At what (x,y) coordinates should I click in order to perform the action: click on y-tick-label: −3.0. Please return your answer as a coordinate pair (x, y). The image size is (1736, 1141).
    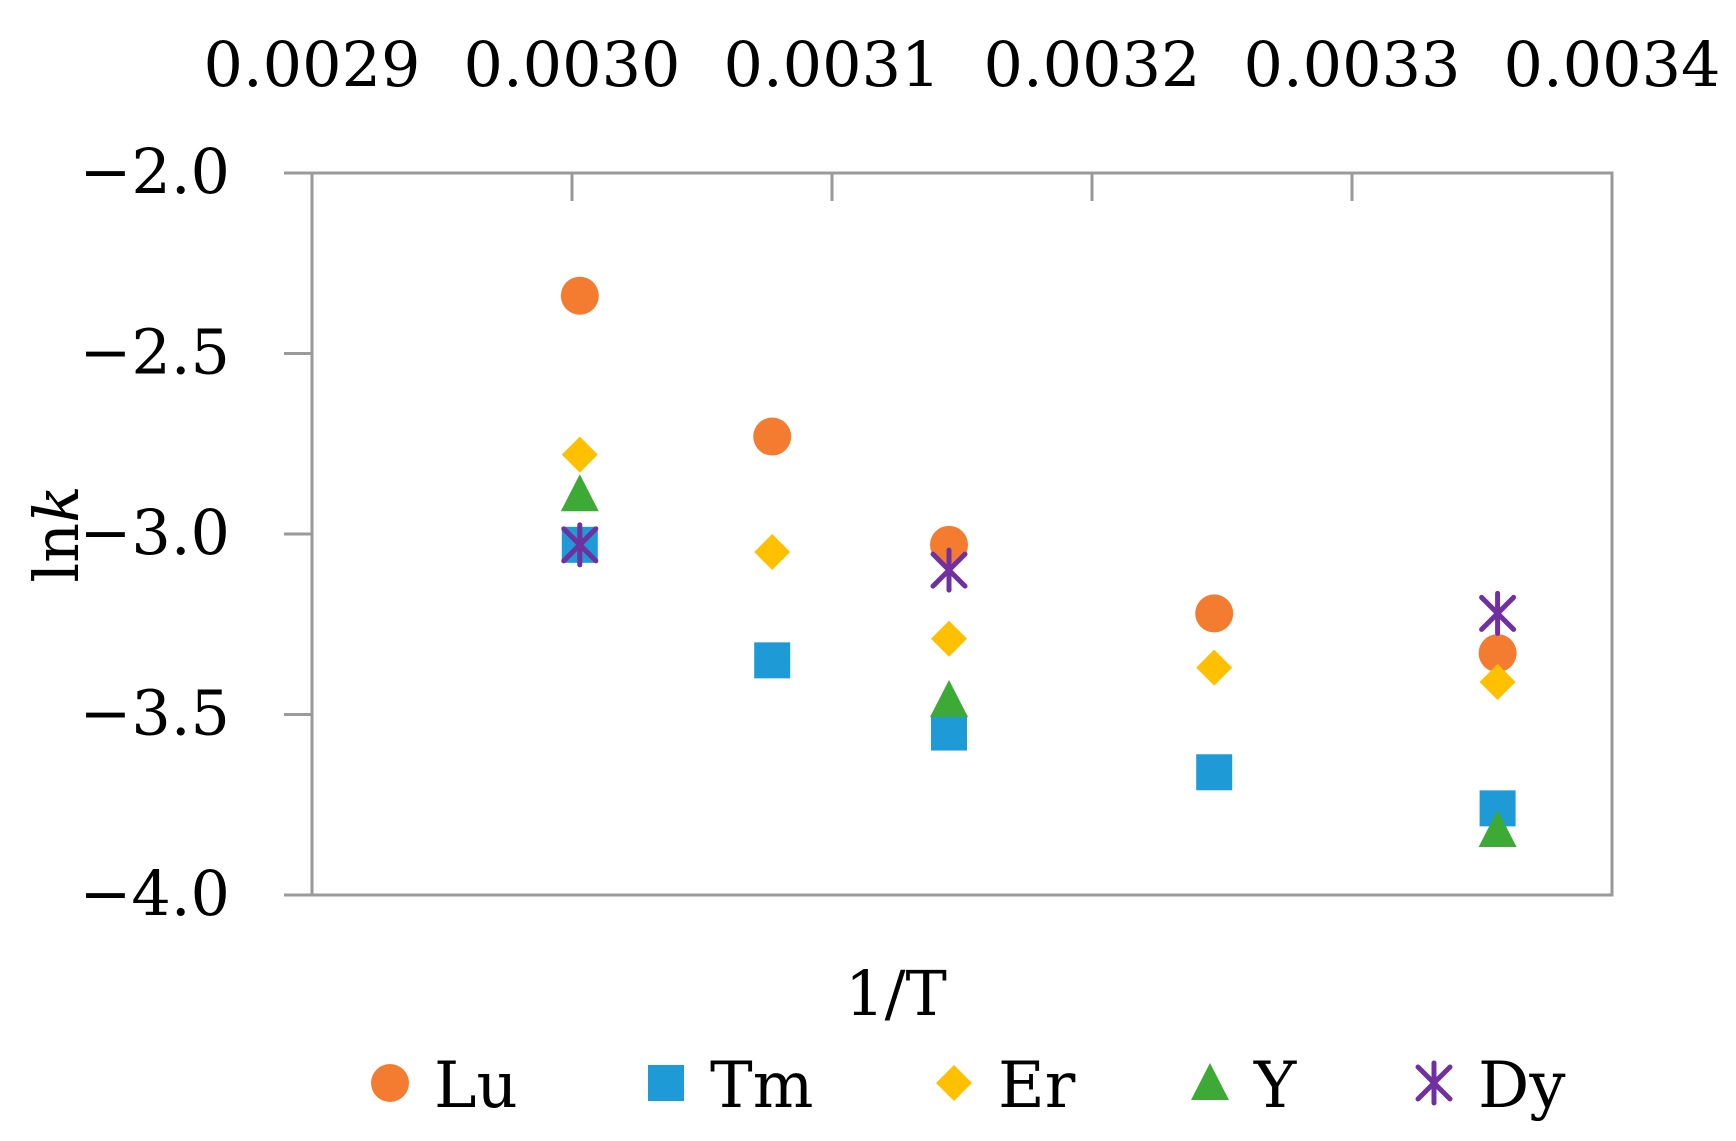
    Looking at the image, I should click on (154, 532).